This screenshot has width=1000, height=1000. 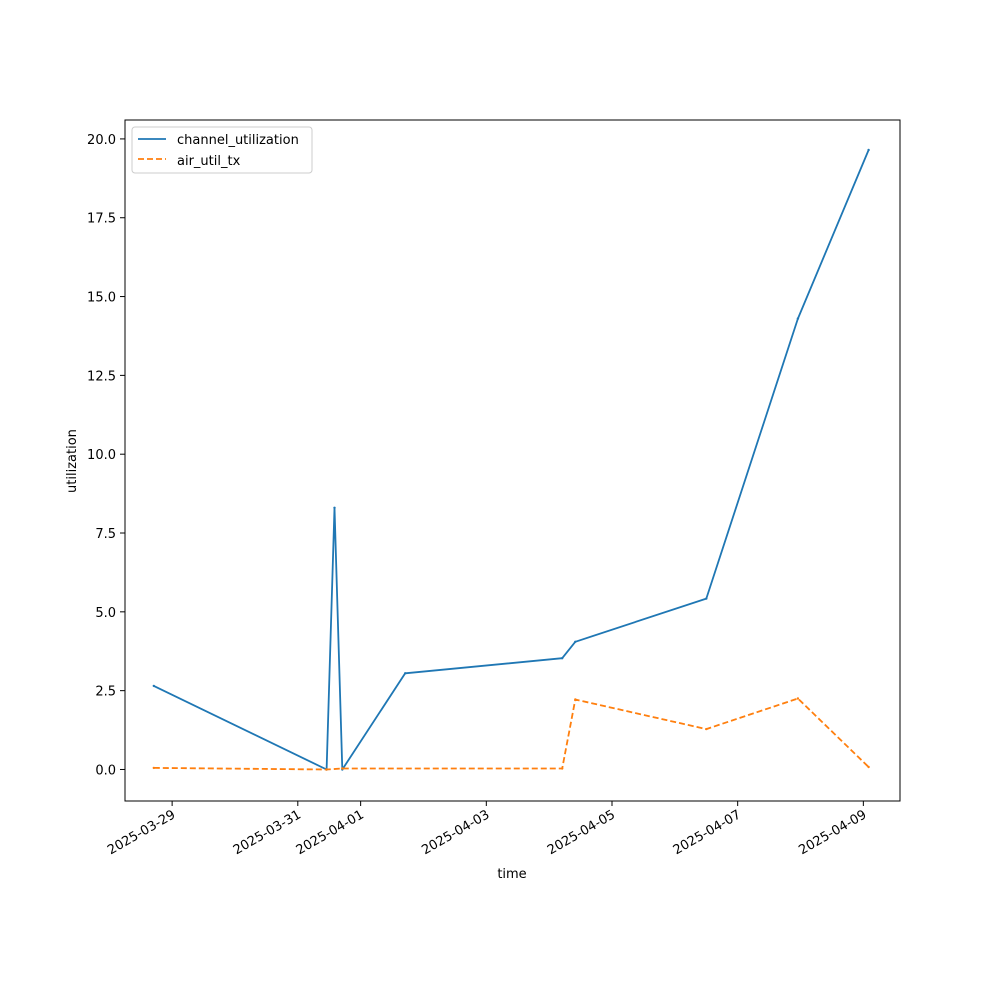 What do you see at coordinates (101, 298) in the screenshot?
I see `y-tick-label: 15.0` at bounding box center [101, 298].